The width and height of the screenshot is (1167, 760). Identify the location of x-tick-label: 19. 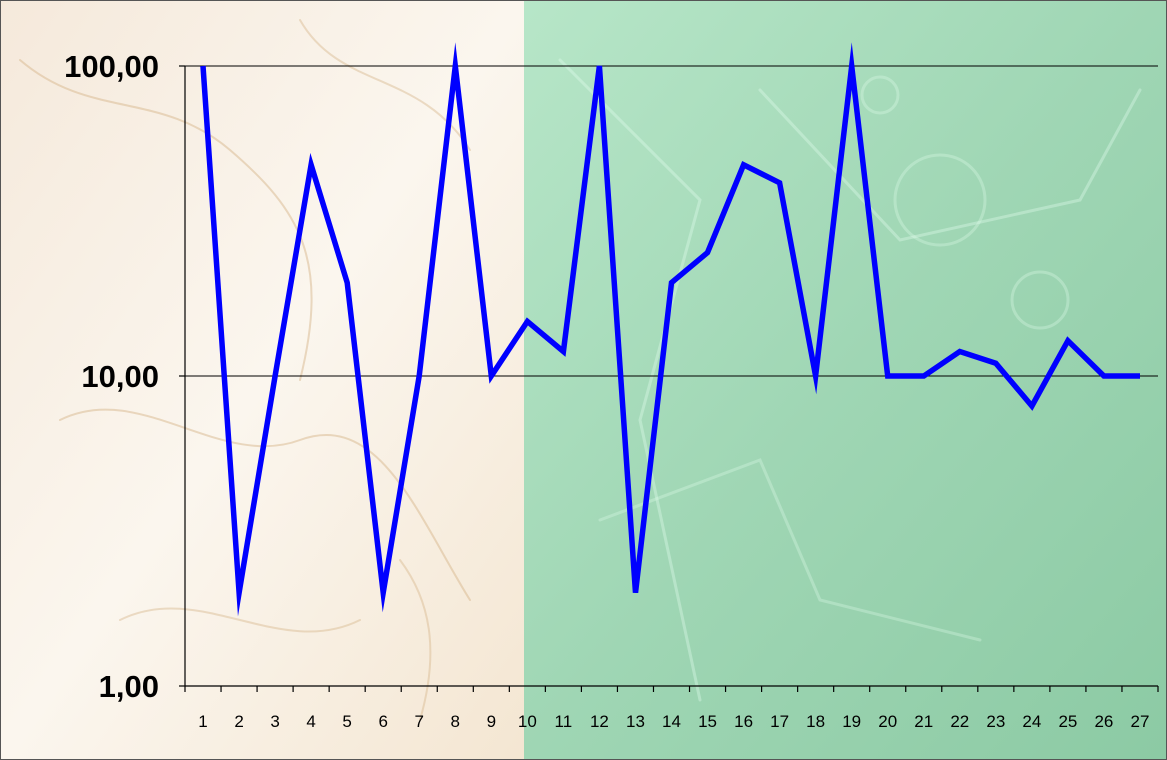
(851, 721).